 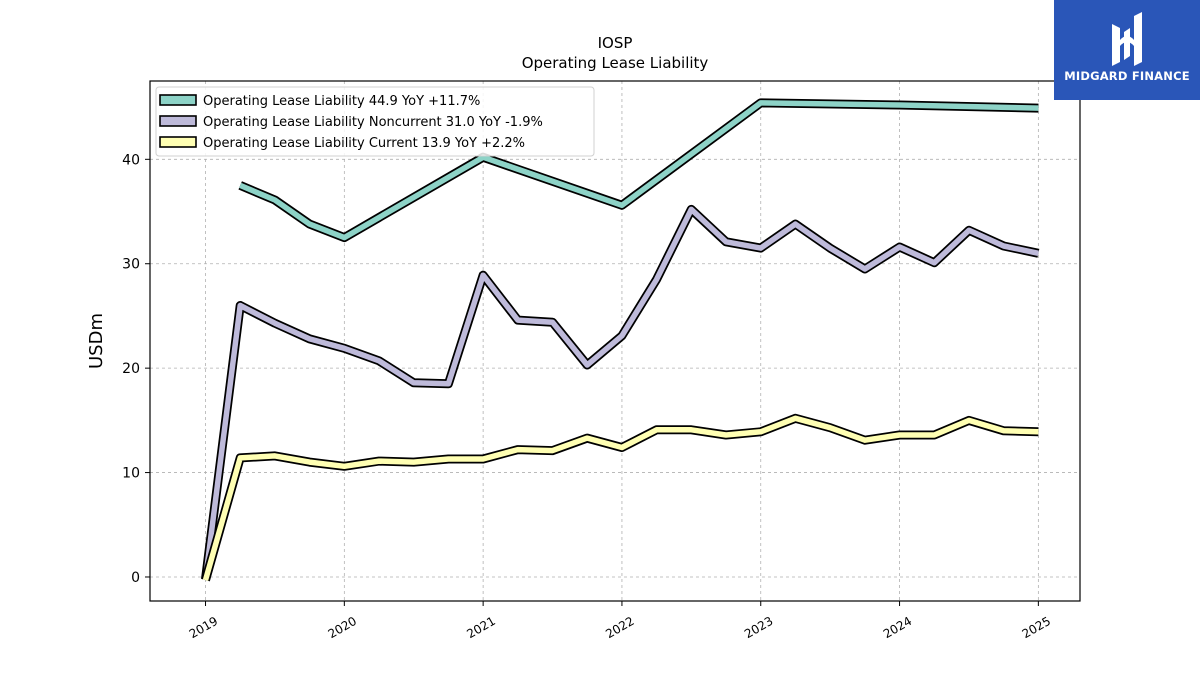 What do you see at coordinates (342, 627) in the screenshot?
I see `x-tick-label: 2020` at bounding box center [342, 627].